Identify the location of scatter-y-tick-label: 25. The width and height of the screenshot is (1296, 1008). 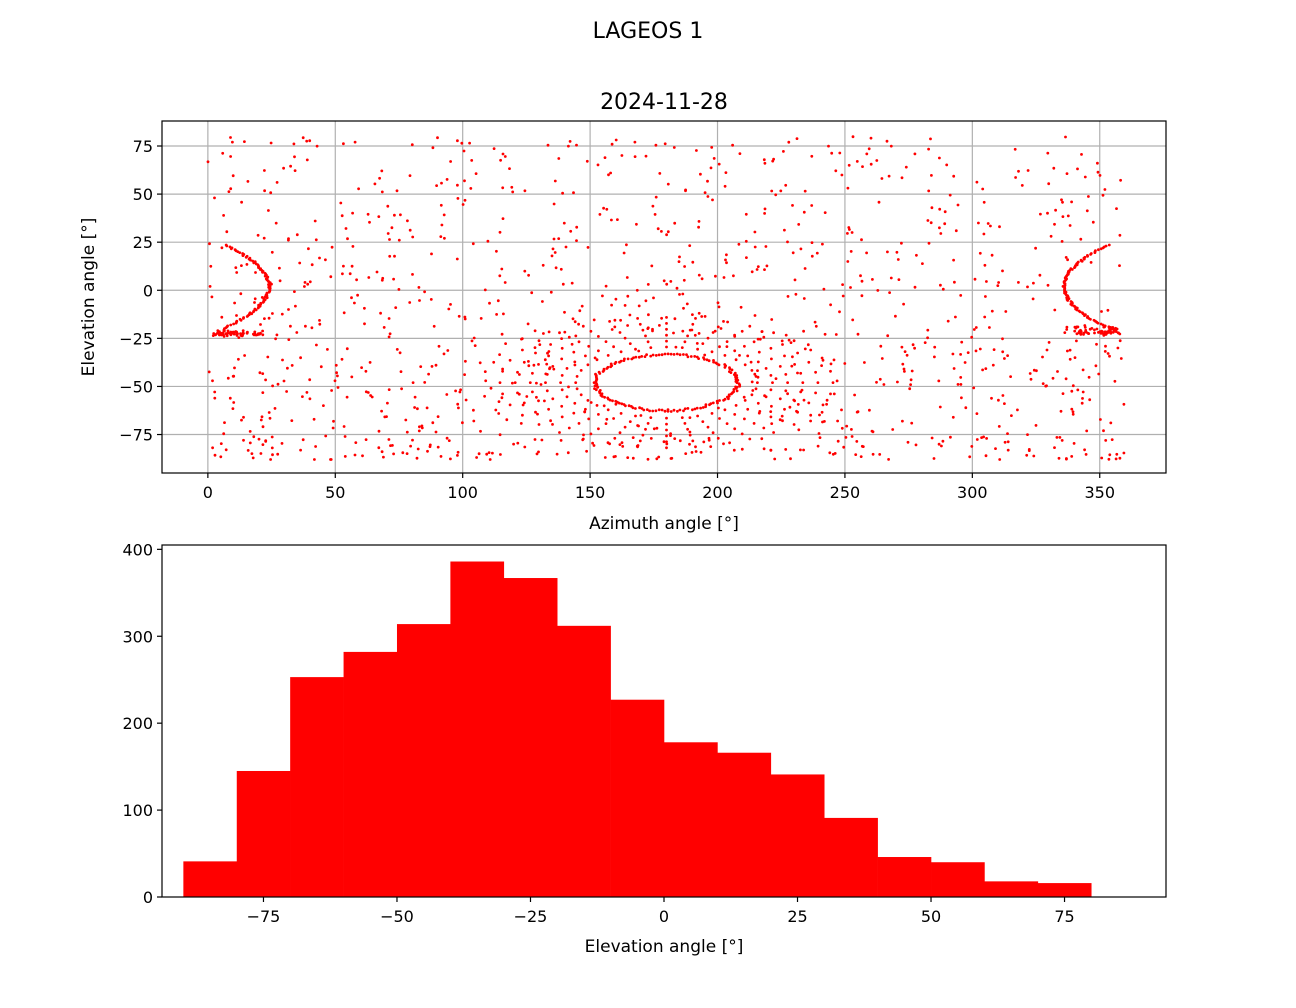
(143, 242).